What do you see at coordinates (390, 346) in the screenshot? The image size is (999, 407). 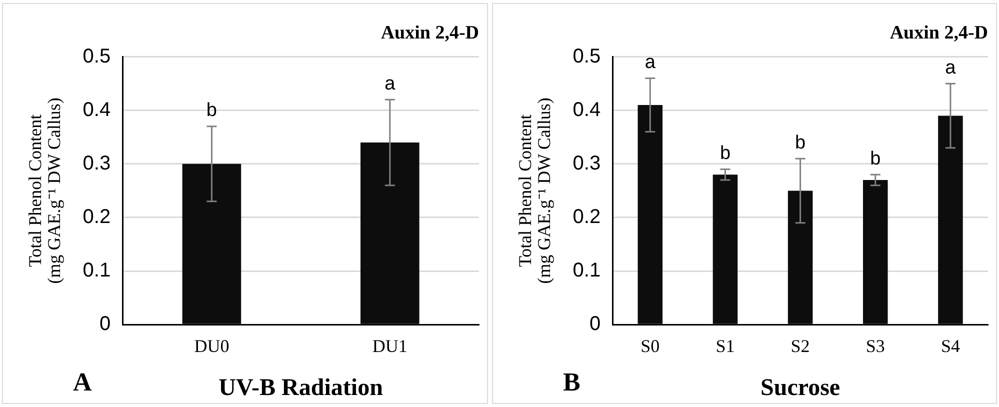 I see `x-tick-label: DU1` at bounding box center [390, 346].